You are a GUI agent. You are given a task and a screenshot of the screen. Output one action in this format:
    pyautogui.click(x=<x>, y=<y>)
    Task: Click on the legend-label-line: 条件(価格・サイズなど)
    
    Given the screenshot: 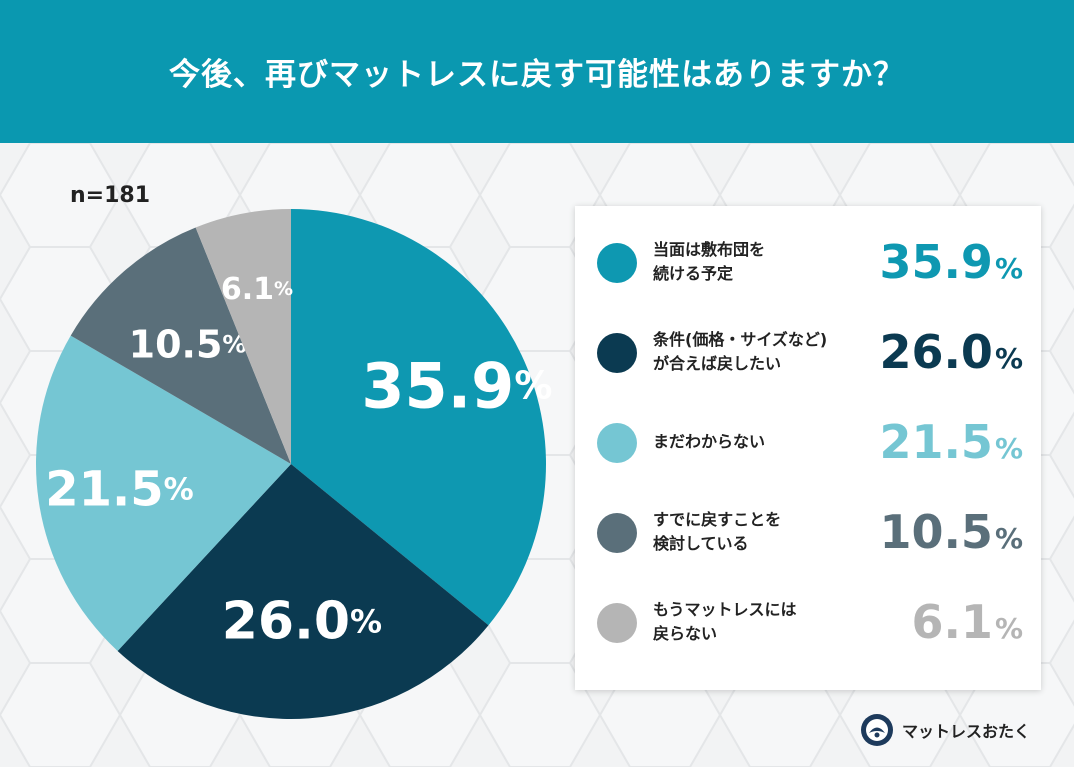 What is the action you would take?
    pyautogui.click(x=740, y=339)
    